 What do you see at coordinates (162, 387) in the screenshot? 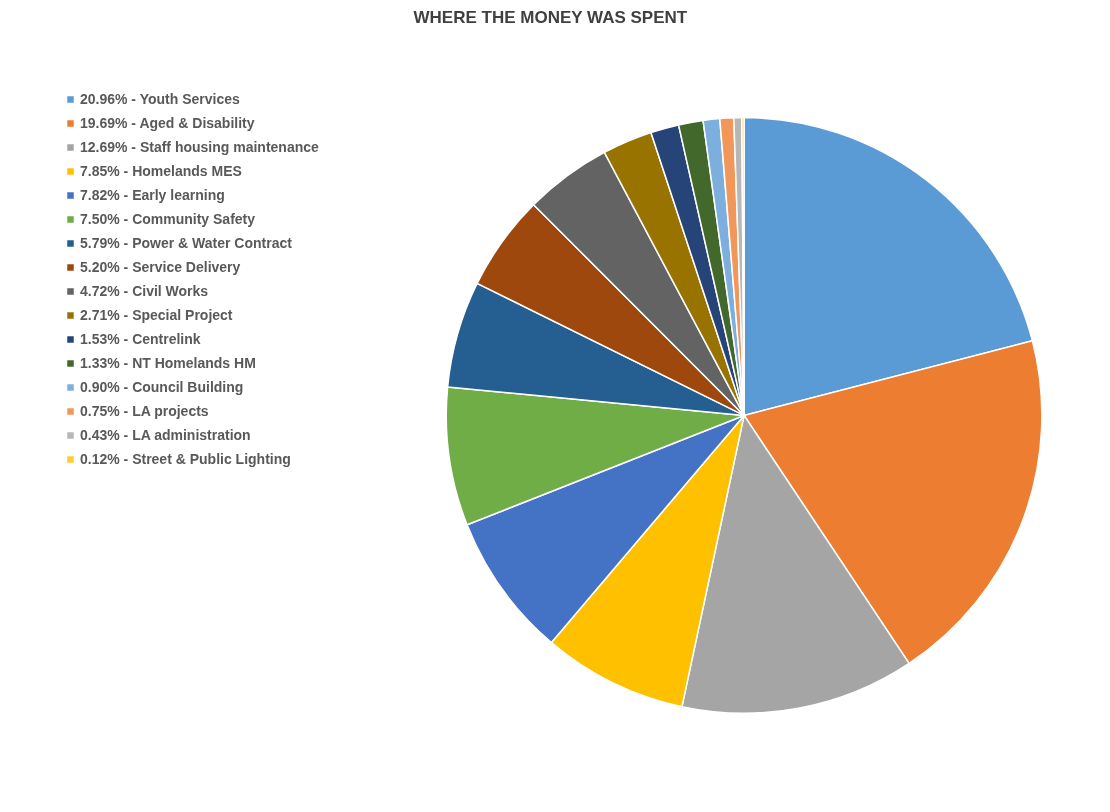
I see `legend-label: 0.90% - Council Building` at bounding box center [162, 387].